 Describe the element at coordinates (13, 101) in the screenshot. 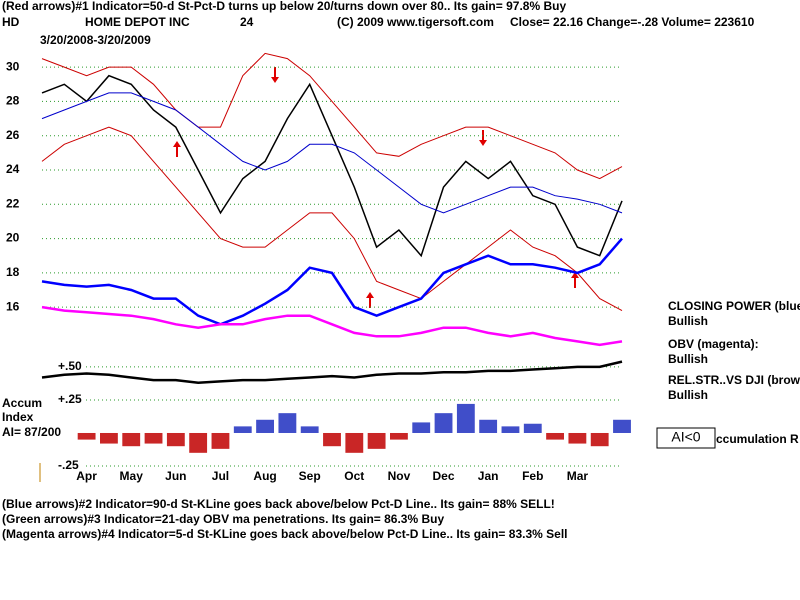

I see `y-tick-label: 28` at that location.